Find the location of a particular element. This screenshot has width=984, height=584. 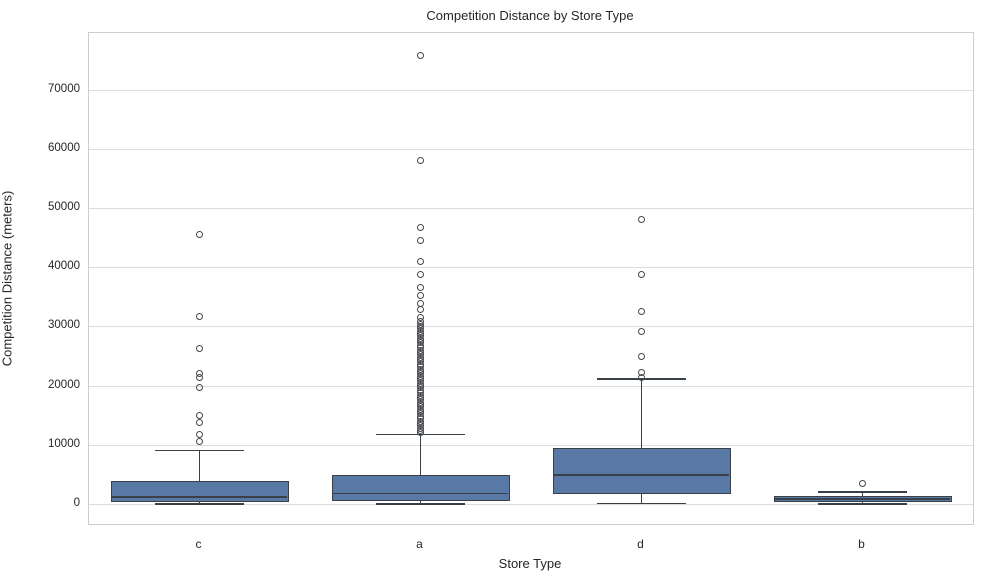

x-tick-label-c: c is located at coordinates (198, 544).